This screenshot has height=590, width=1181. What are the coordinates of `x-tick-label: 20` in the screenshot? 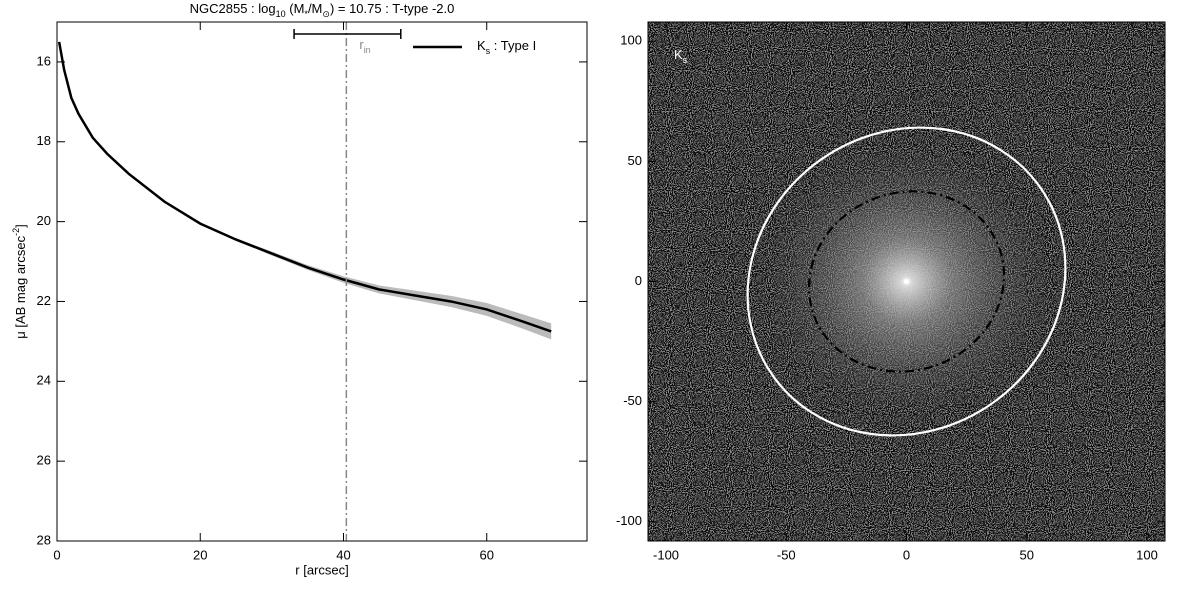 It's located at (200, 554).